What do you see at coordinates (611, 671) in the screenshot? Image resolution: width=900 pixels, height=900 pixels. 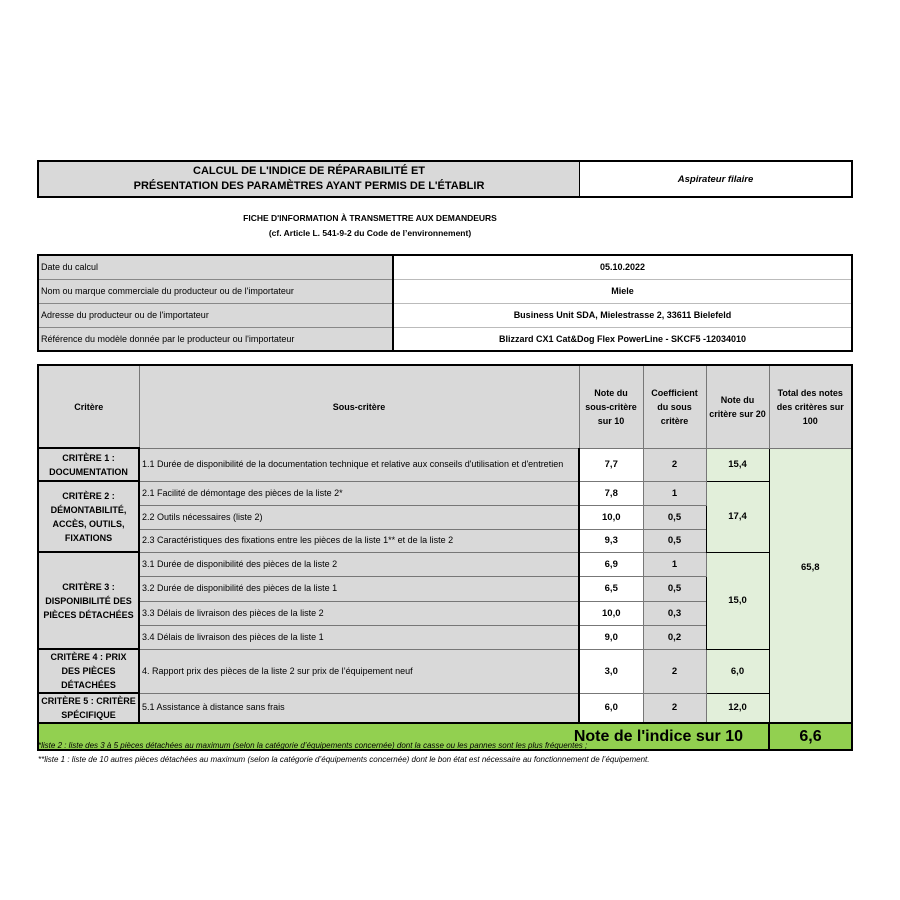 I see `sub-criterion-score: 3,0` at bounding box center [611, 671].